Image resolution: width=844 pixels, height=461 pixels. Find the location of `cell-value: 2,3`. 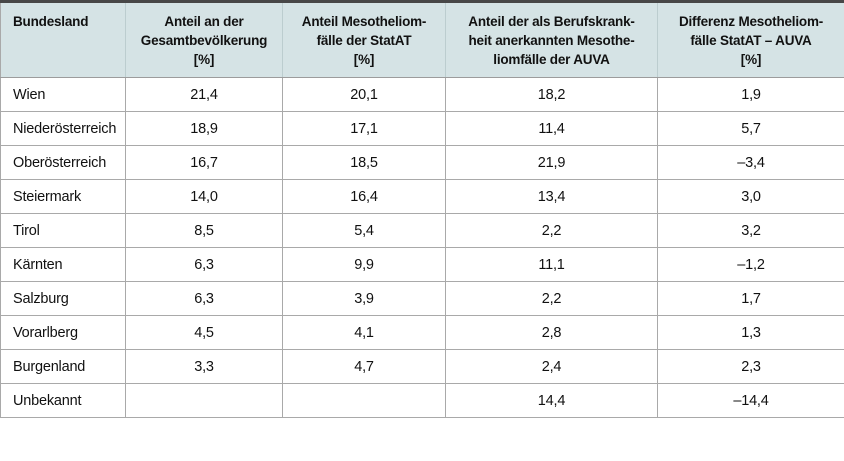

cell-value: 2,3 is located at coordinates (750, 366).